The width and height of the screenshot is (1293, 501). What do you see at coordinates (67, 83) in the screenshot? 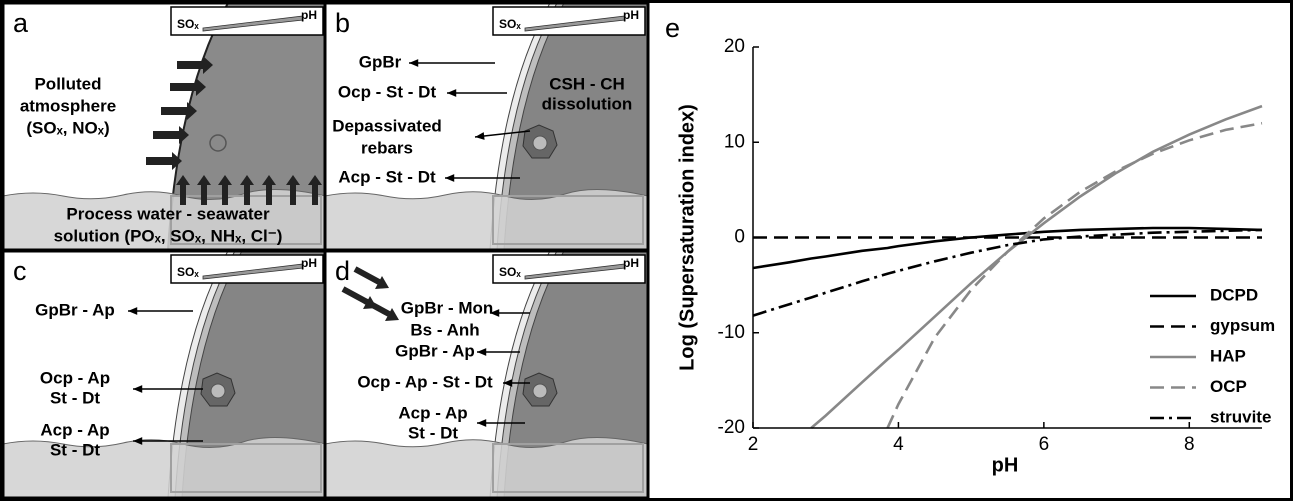
I see `panel-label: Polluted` at bounding box center [67, 83].